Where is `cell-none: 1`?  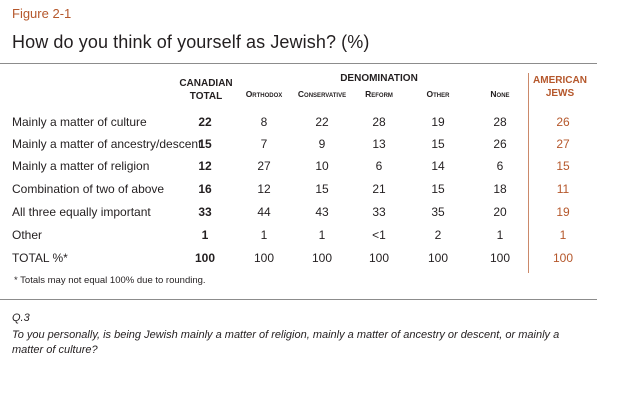 cell-none: 1 is located at coordinates (500, 235).